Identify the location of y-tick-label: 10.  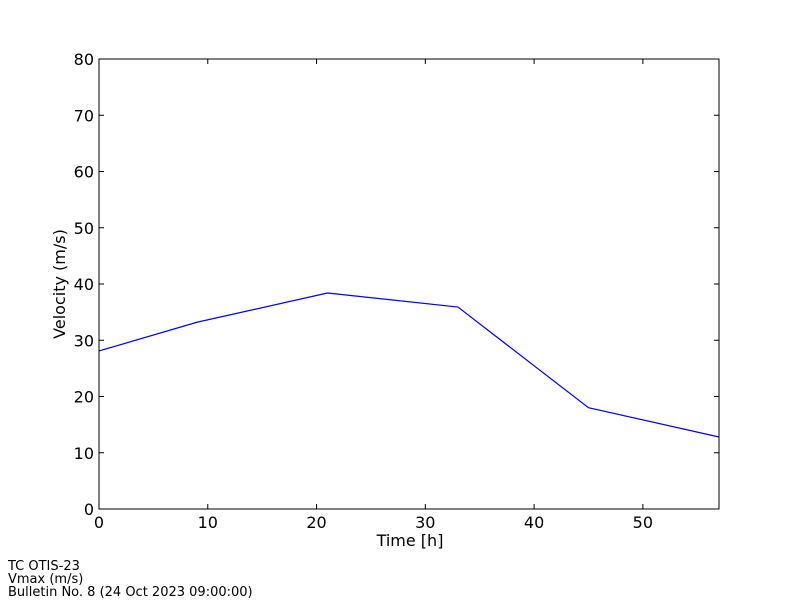
(84, 453).